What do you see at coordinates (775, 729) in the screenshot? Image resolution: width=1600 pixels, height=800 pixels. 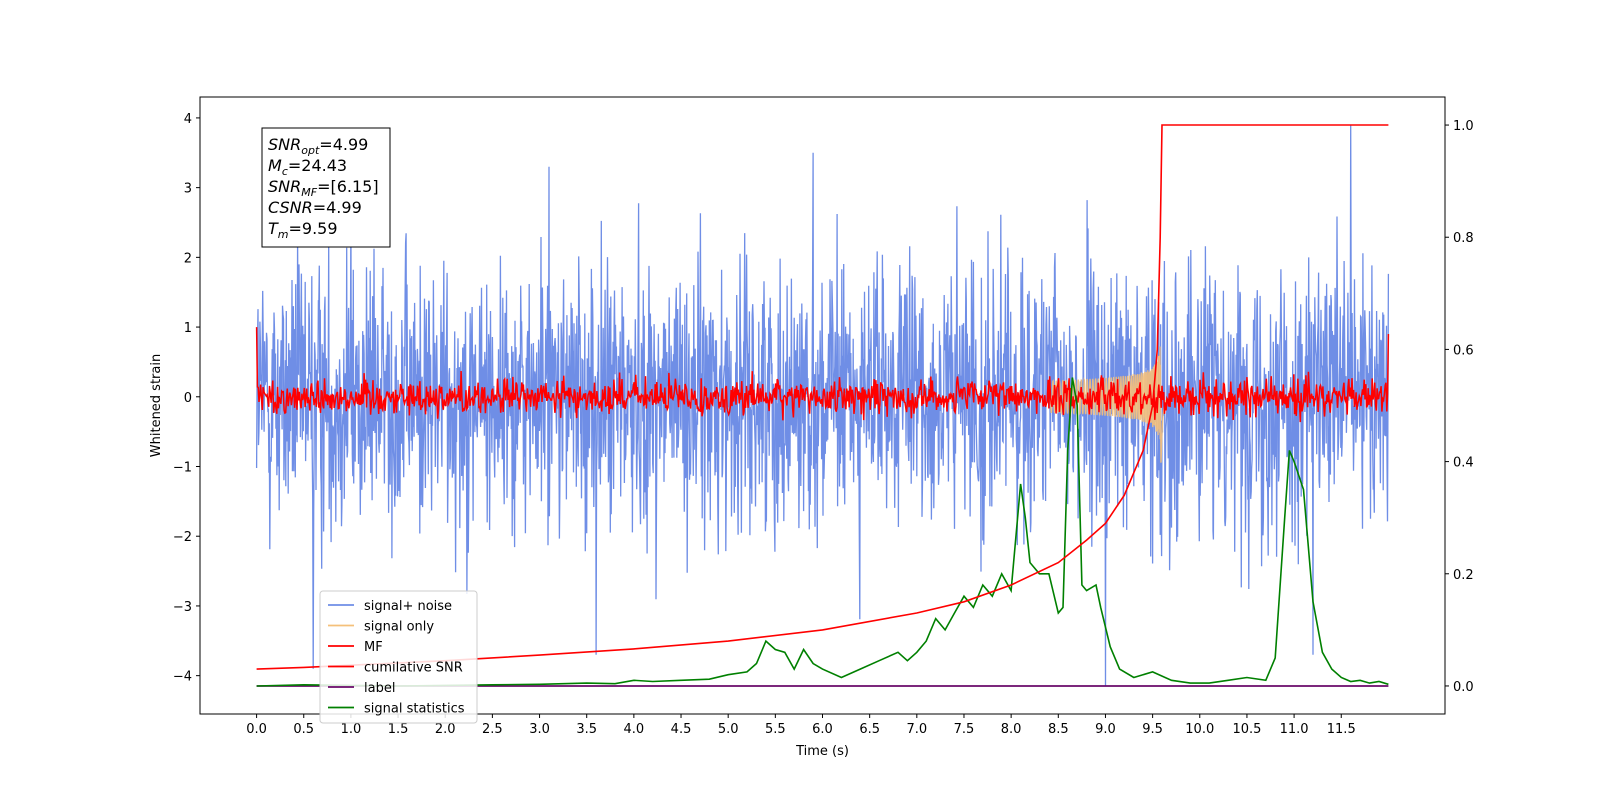 I see `x-tick-label: 5.5` at bounding box center [775, 729].